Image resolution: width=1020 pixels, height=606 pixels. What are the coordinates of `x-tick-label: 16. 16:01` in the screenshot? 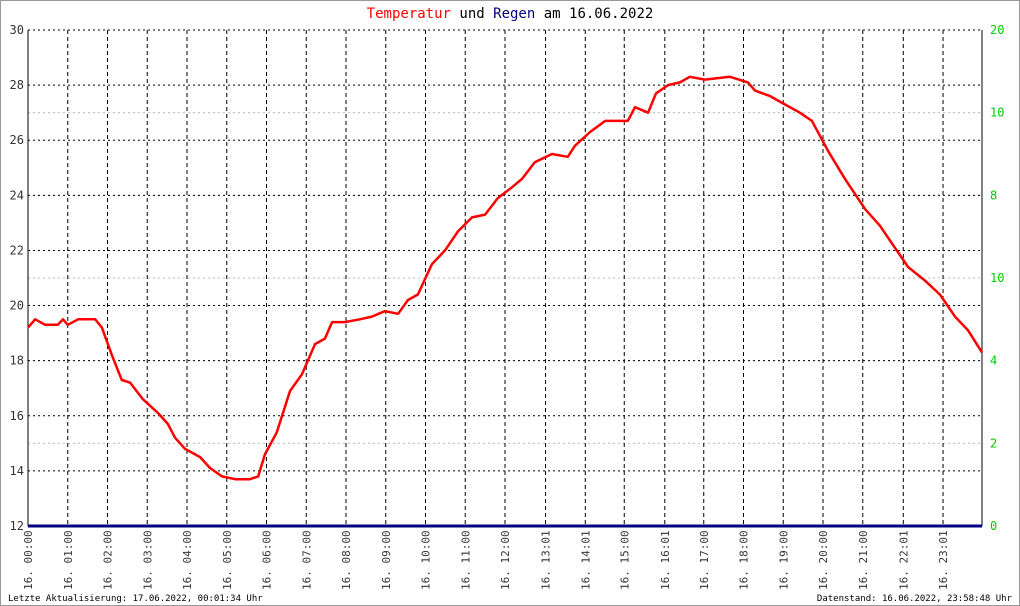 It's located at (665, 560).